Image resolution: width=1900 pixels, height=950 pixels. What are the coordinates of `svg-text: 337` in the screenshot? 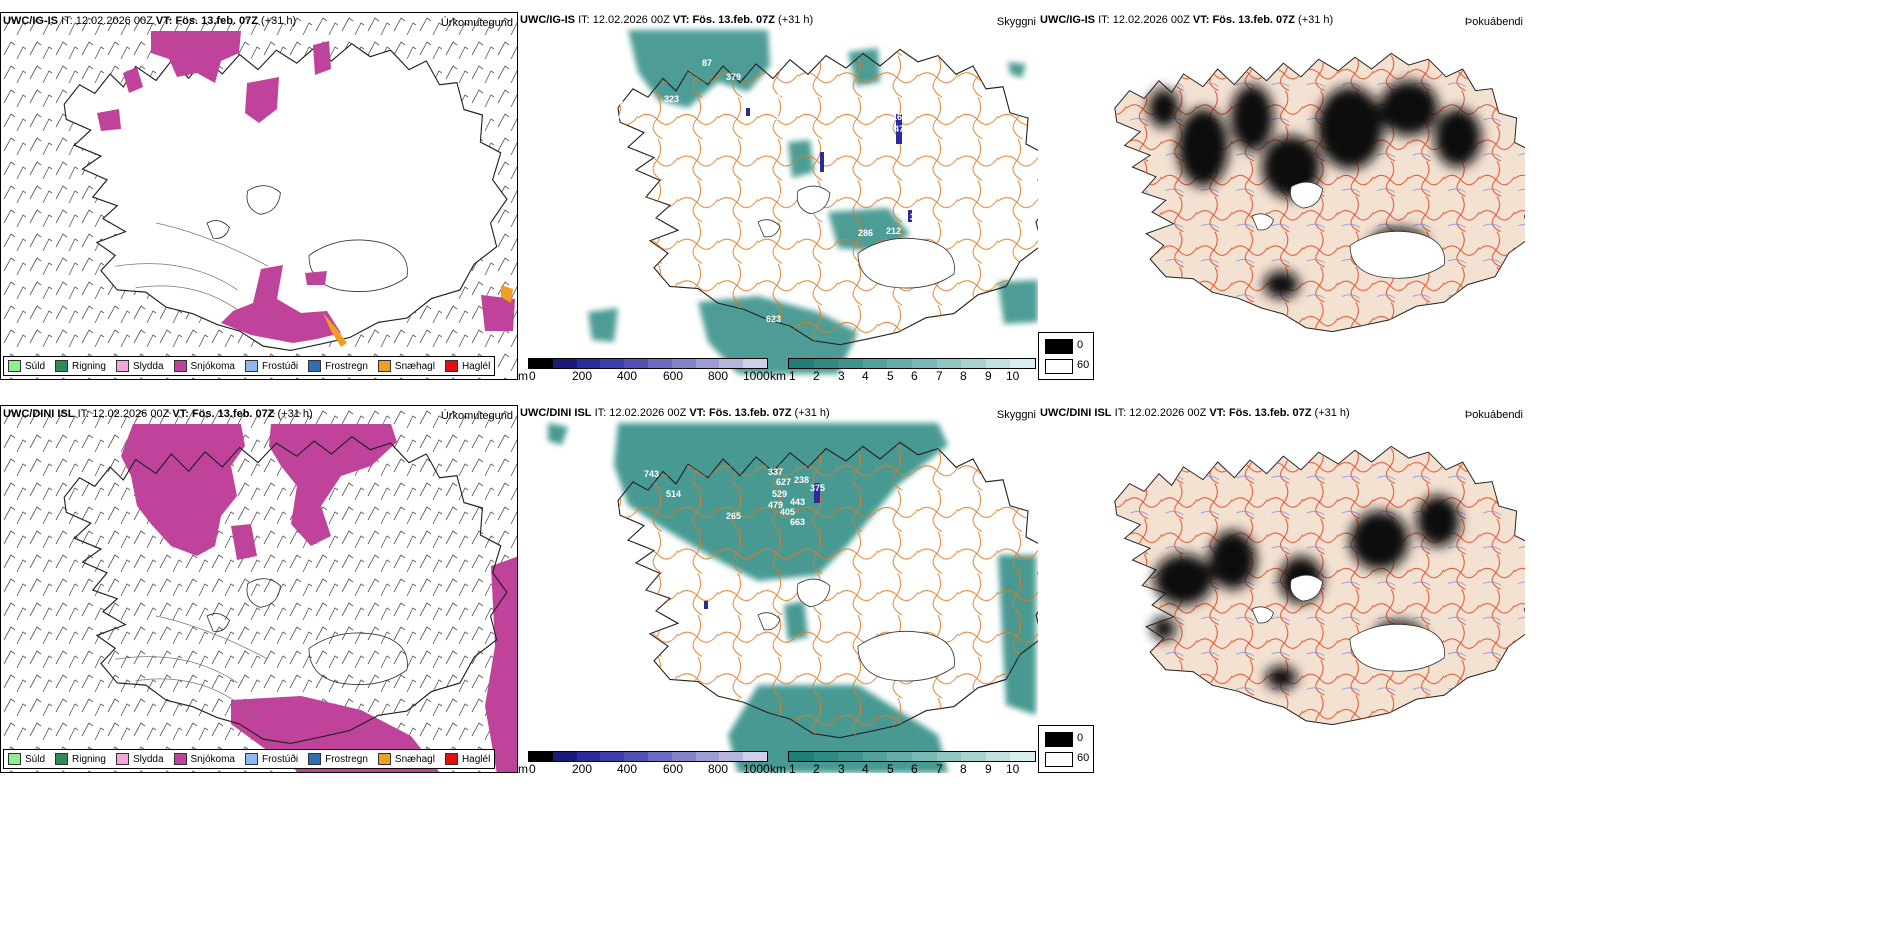 It's located at (775, 472).